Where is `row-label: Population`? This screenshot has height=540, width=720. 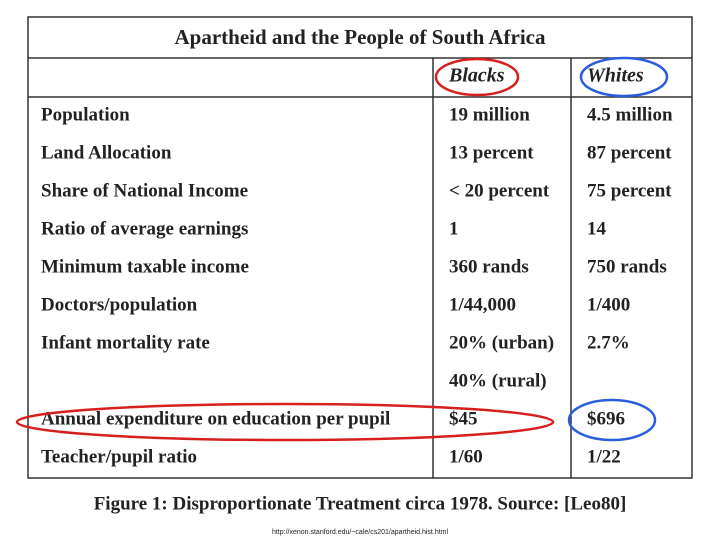 row-label: Population is located at coordinates (85, 114).